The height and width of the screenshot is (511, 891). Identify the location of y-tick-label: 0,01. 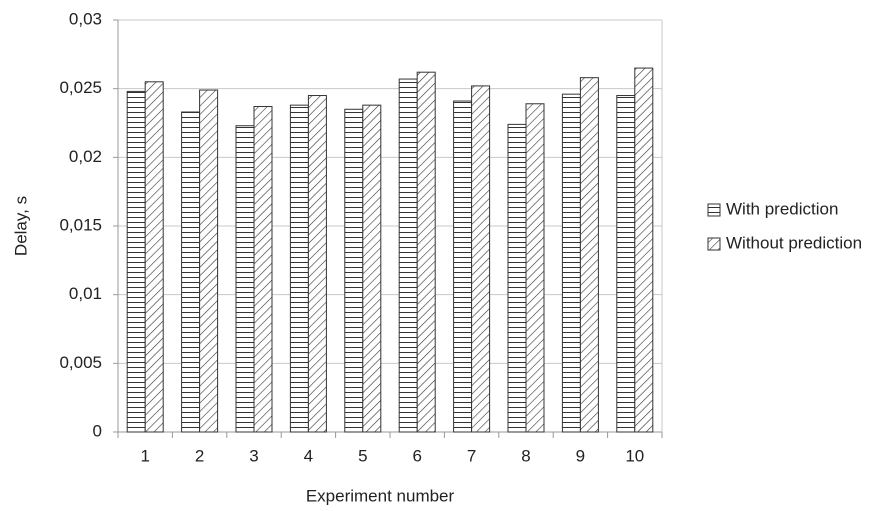
(85, 293).